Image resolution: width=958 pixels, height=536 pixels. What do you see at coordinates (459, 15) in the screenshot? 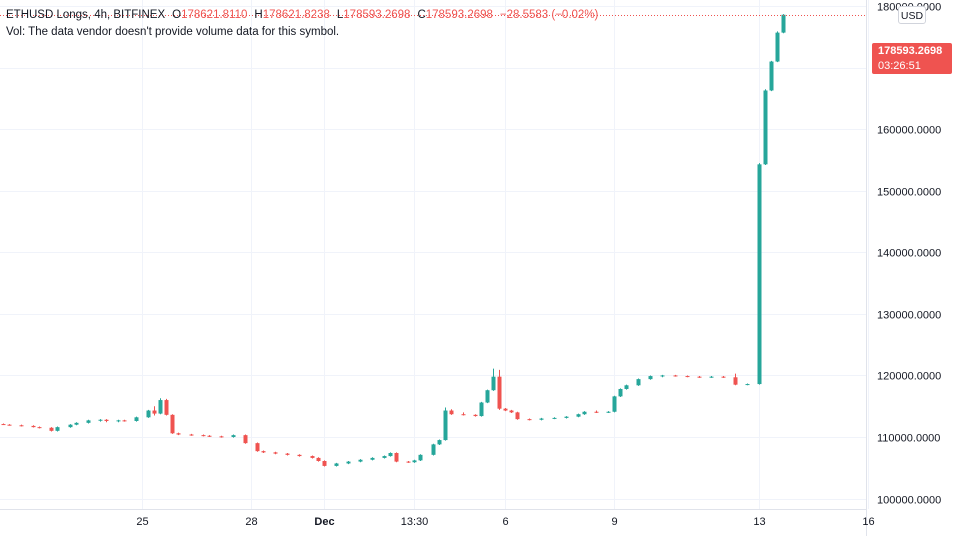
I see `close-value: 178593.2698` at bounding box center [459, 15].